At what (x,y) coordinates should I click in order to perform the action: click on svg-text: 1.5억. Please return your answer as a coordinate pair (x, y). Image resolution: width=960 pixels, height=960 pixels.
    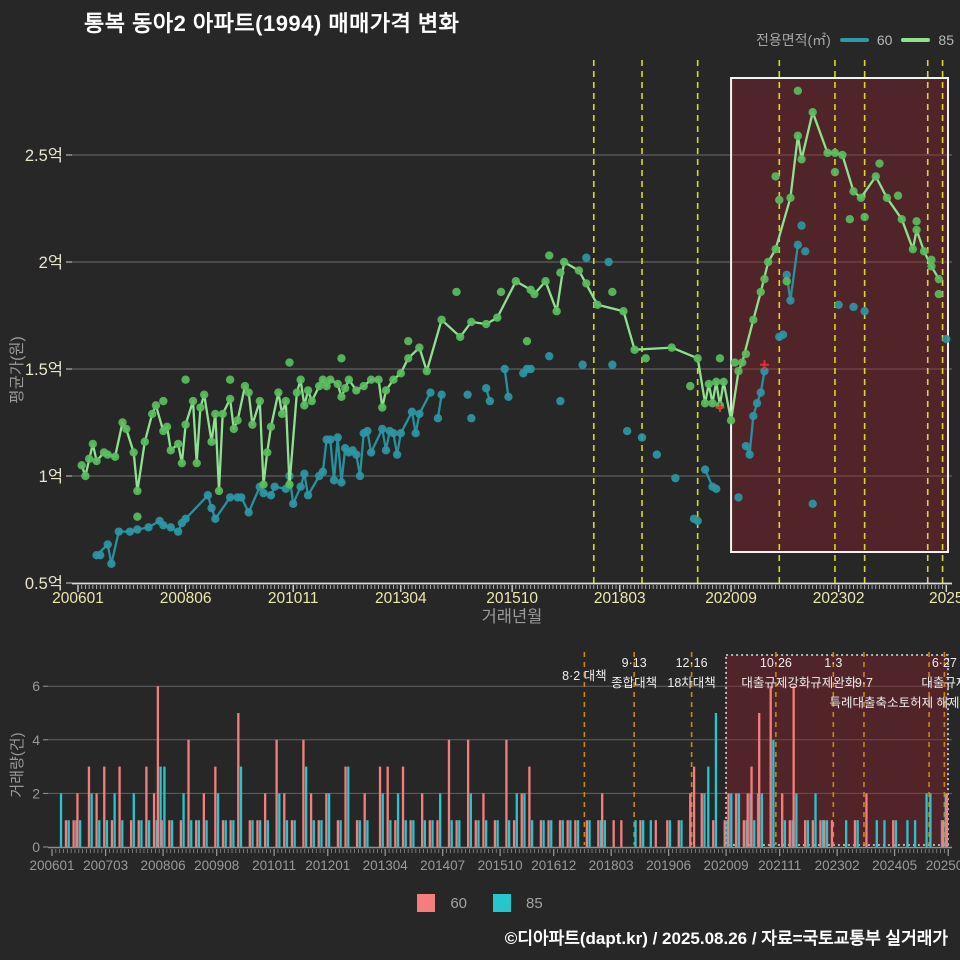
    Looking at the image, I should click on (44, 369).